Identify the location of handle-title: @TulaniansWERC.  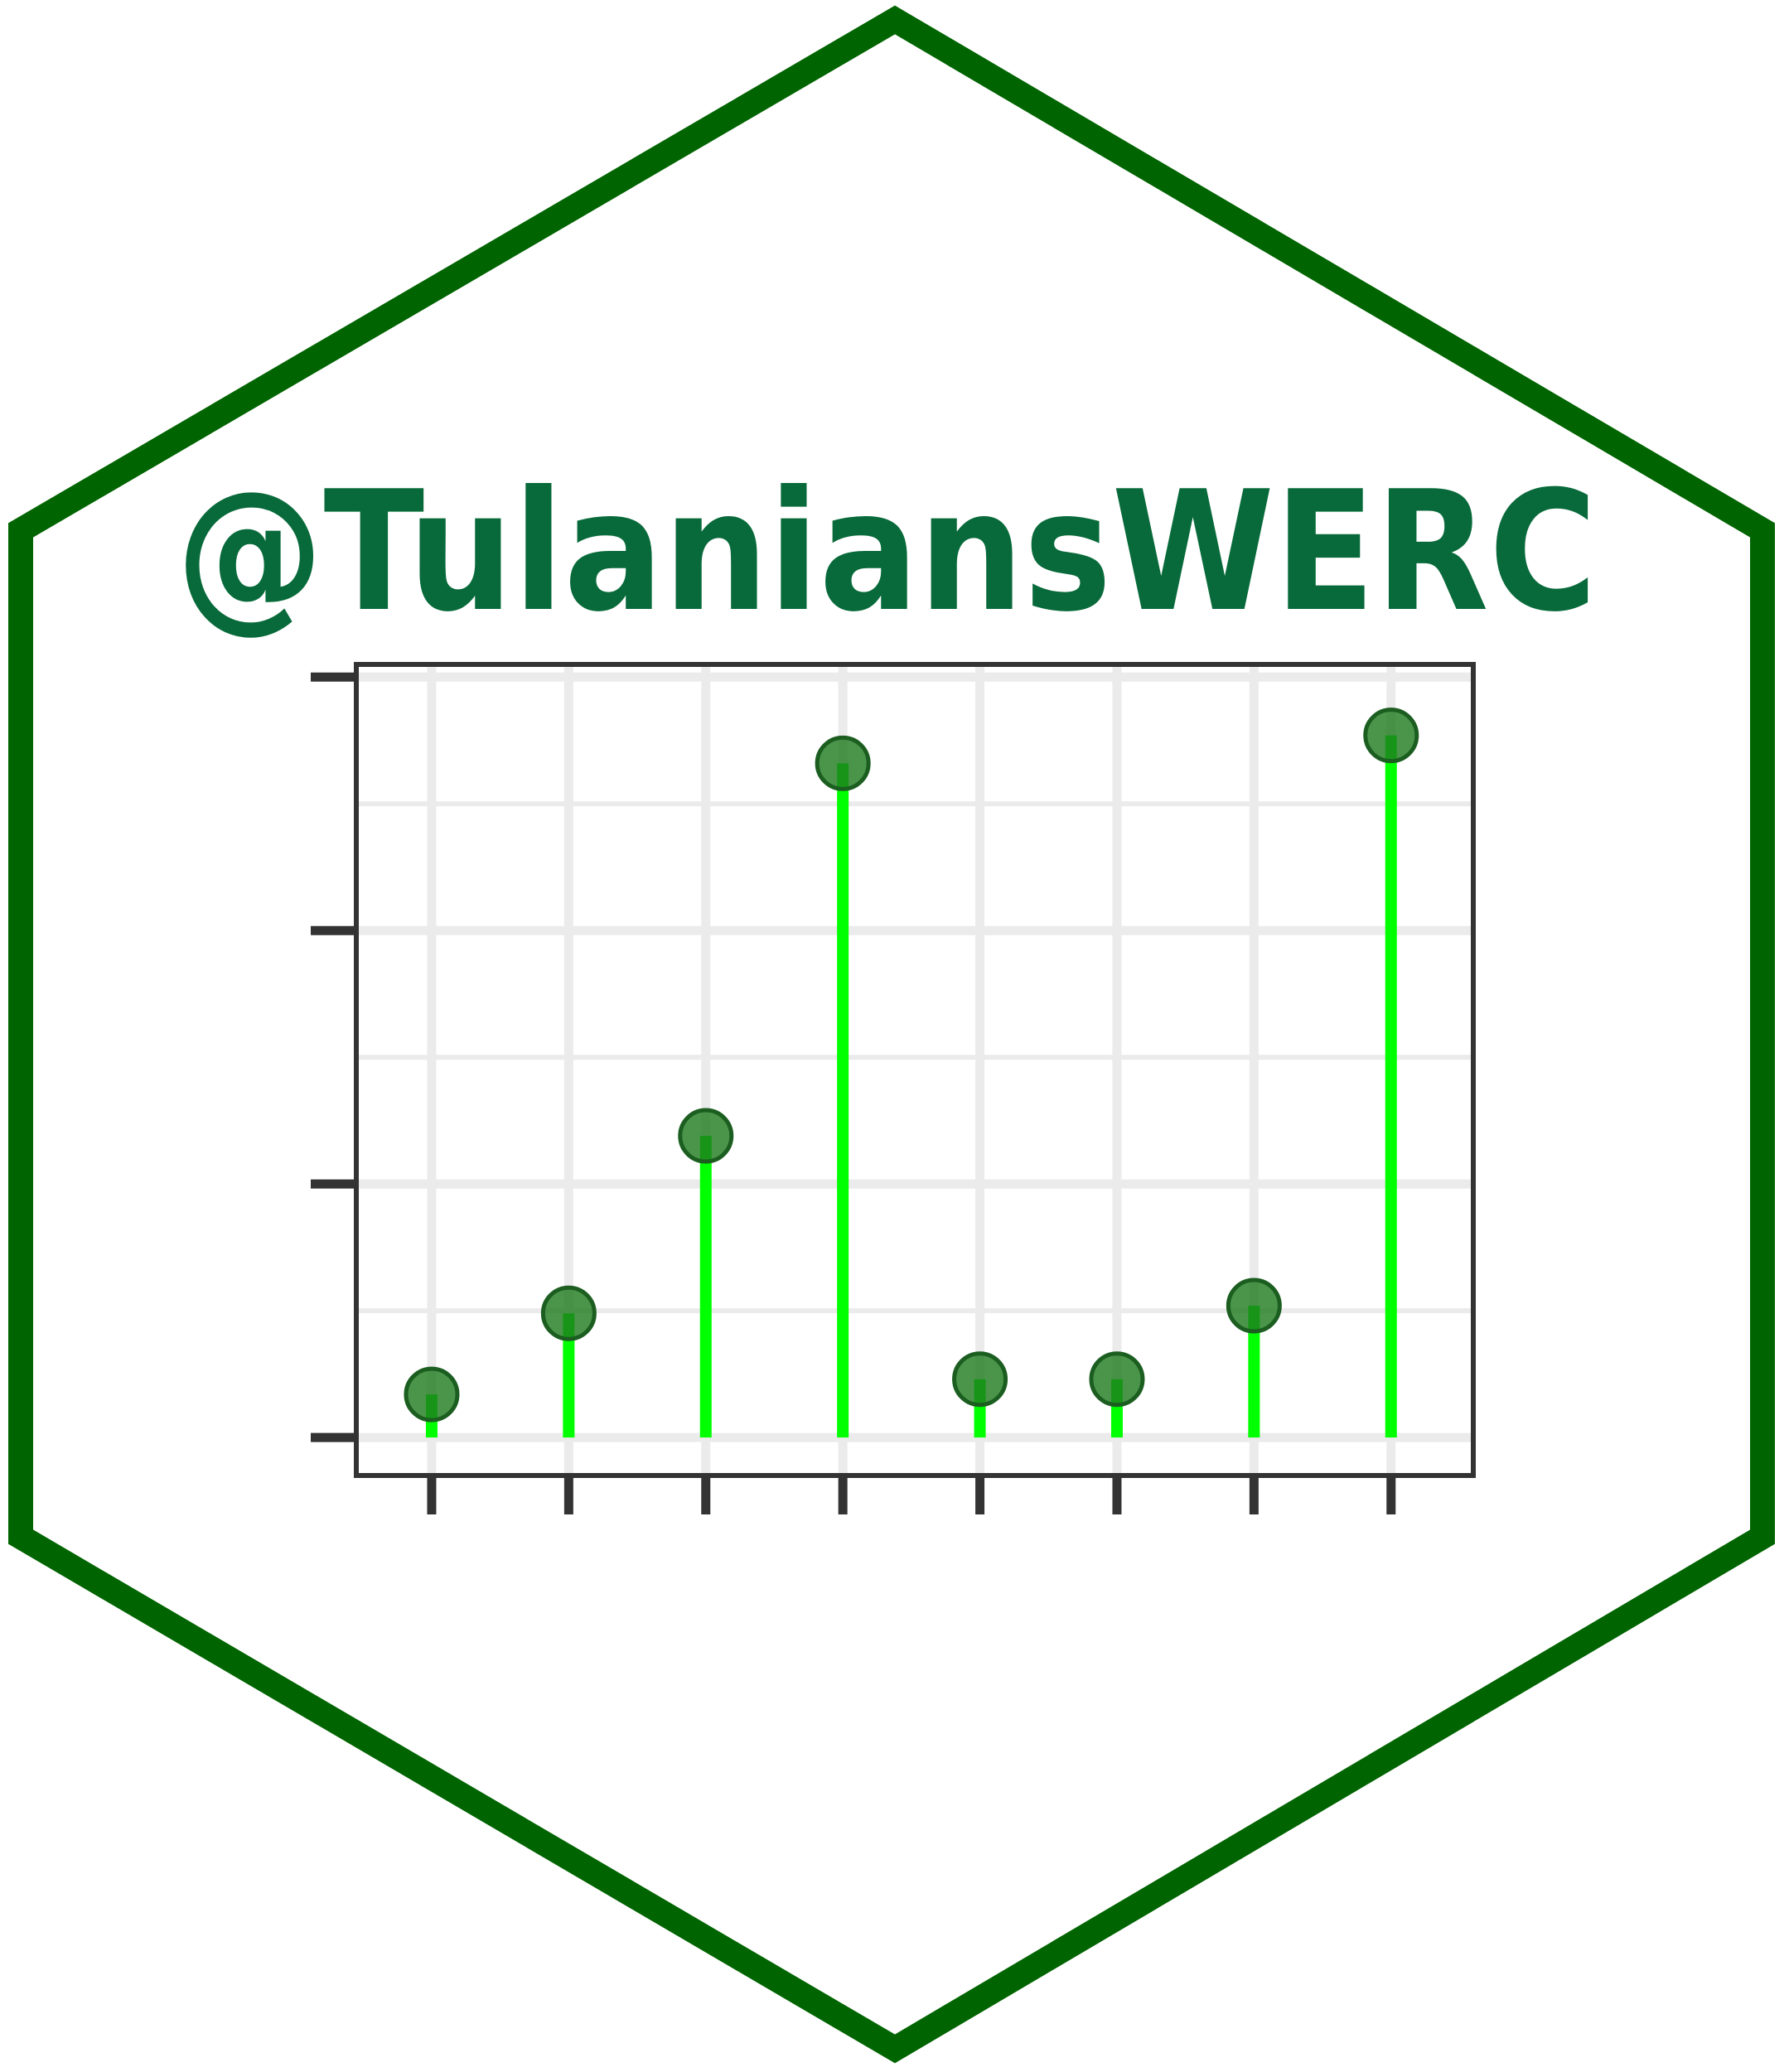
(887, 552).